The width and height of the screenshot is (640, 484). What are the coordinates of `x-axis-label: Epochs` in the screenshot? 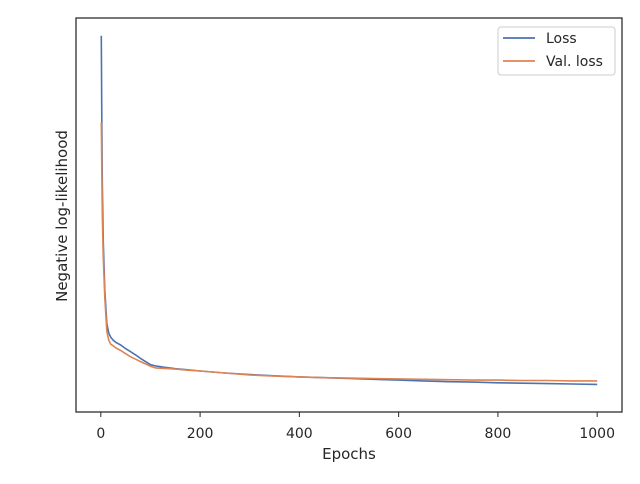 It's located at (349, 454).